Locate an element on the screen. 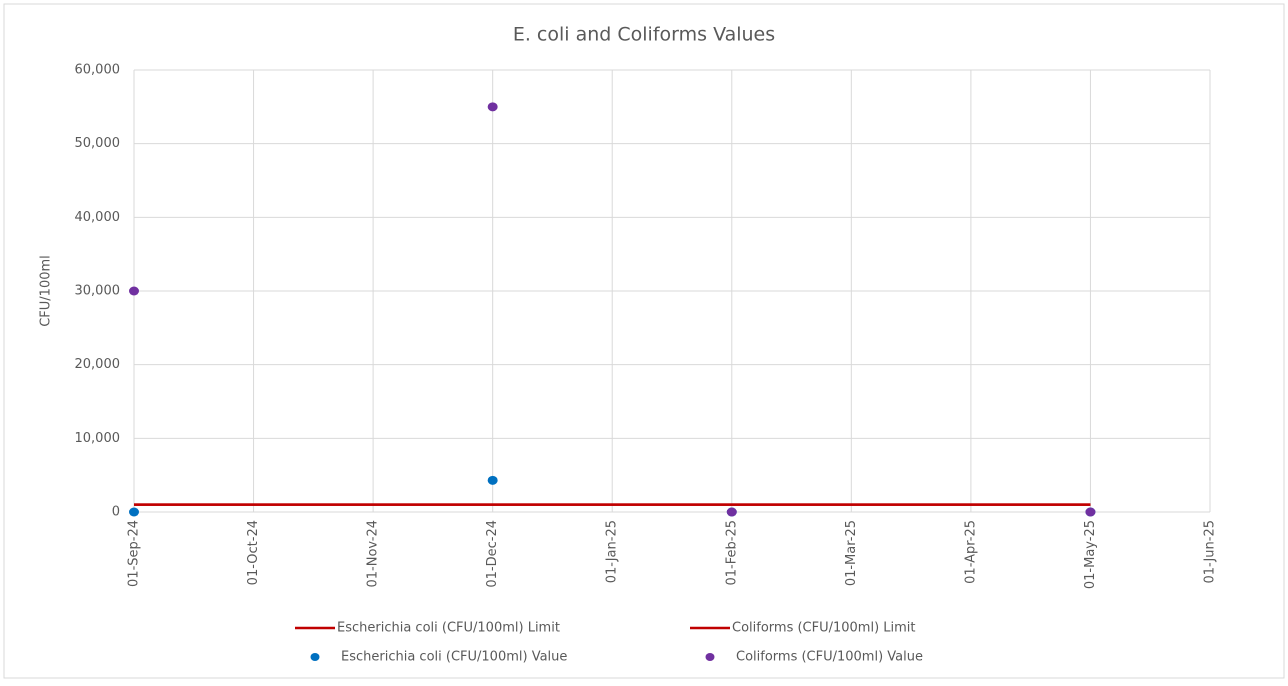  y-tick-label: 30,000 is located at coordinates (98, 291).